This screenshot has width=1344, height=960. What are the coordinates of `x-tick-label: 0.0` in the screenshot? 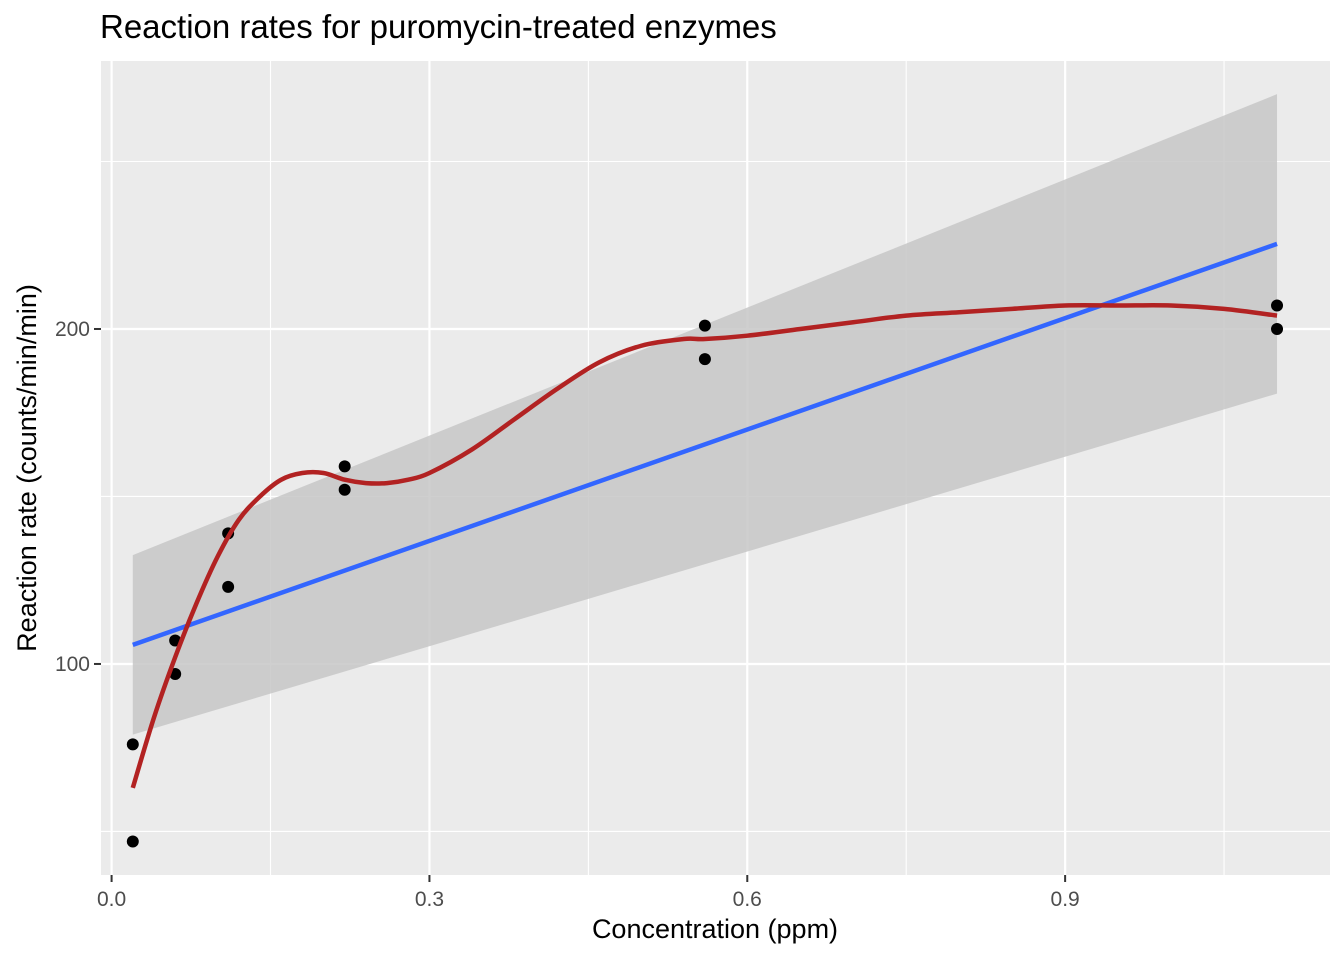 It's located at (111, 899).